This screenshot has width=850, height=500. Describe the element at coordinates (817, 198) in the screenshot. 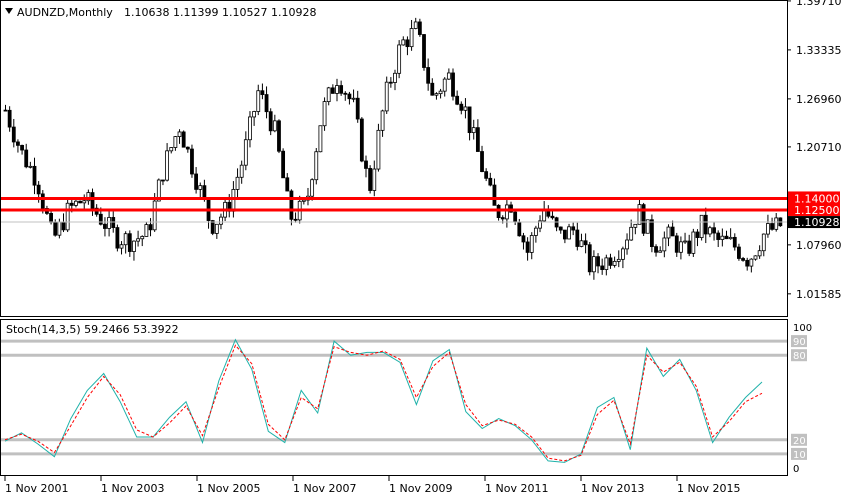

I see `level-label: 1.14000` at that location.